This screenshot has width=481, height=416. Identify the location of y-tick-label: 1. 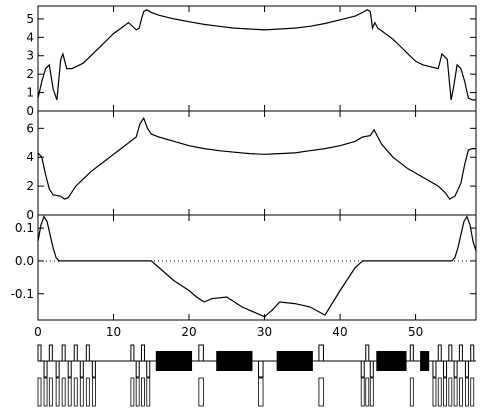
(30, 93).